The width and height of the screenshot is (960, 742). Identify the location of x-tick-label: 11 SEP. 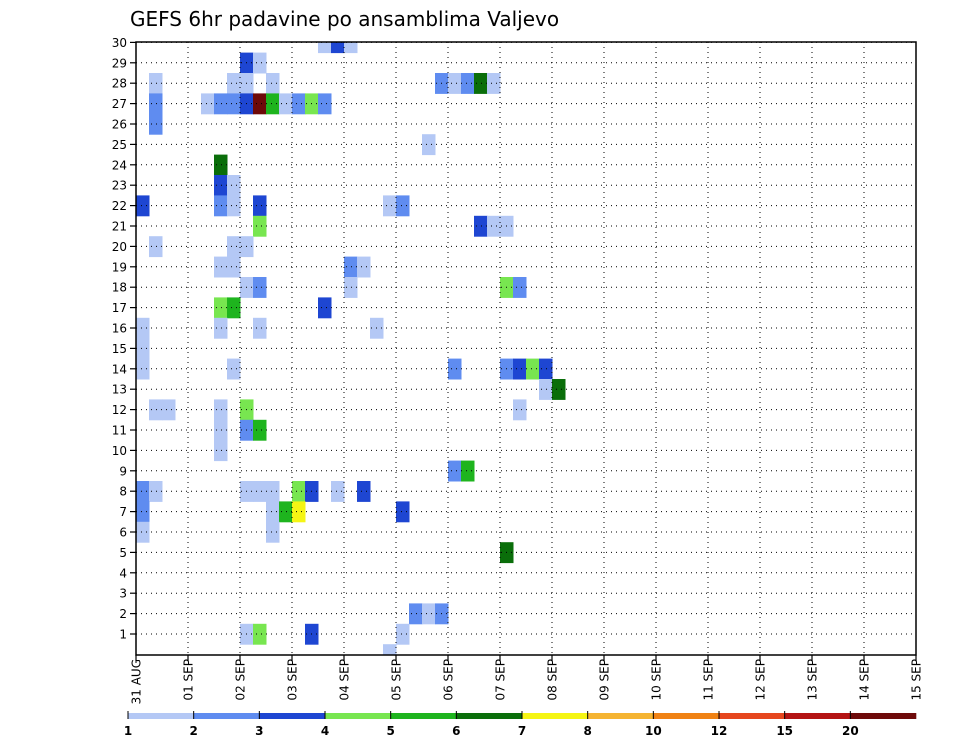
(709, 680).